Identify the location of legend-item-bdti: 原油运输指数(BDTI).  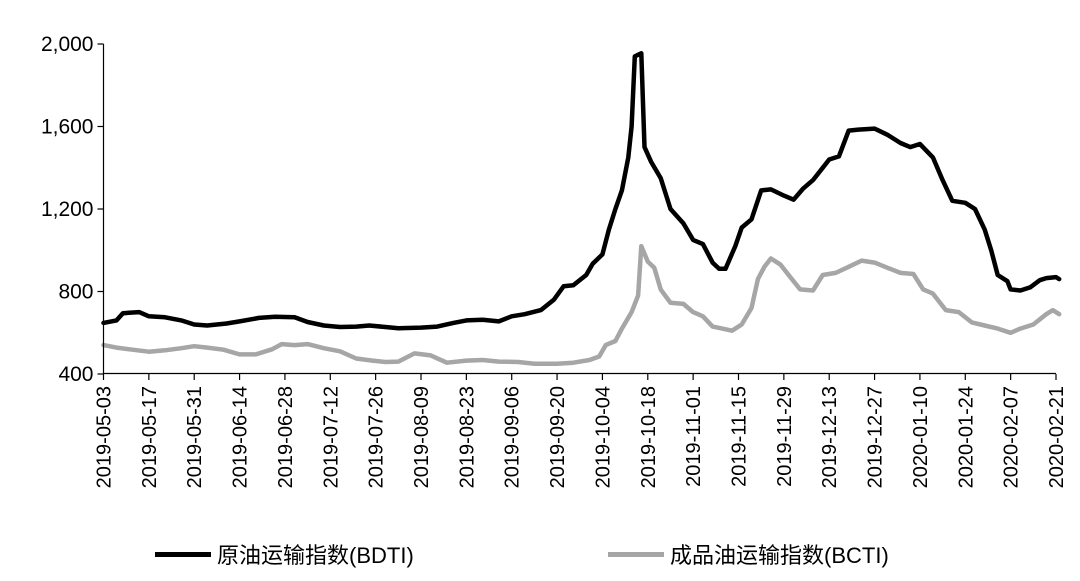
(284, 554).